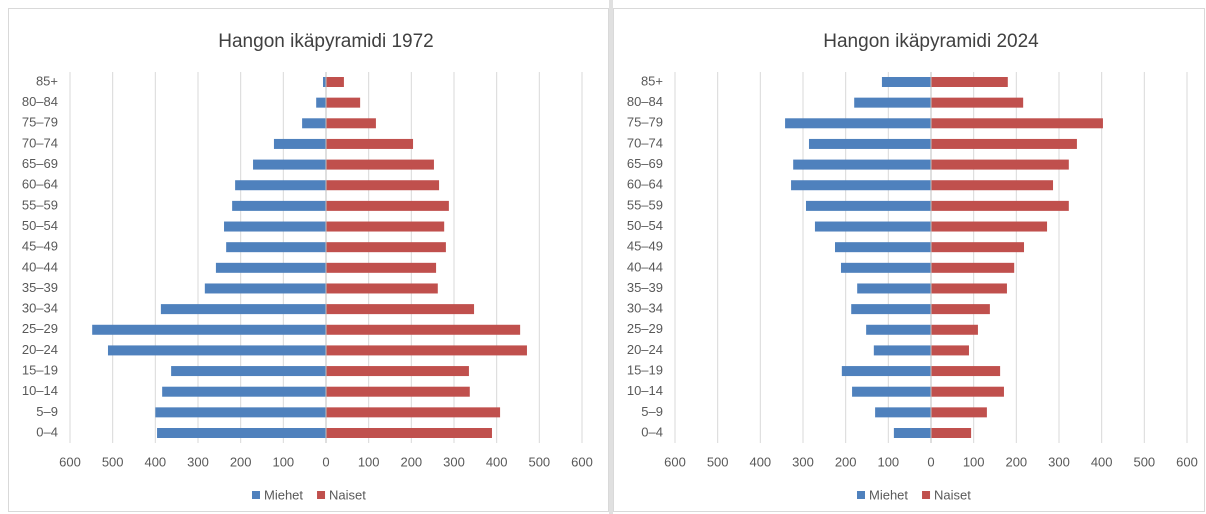 The image size is (1206, 514). What do you see at coordinates (611, 257) in the screenshot?
I see `divider` at bounding box center [611, 257].